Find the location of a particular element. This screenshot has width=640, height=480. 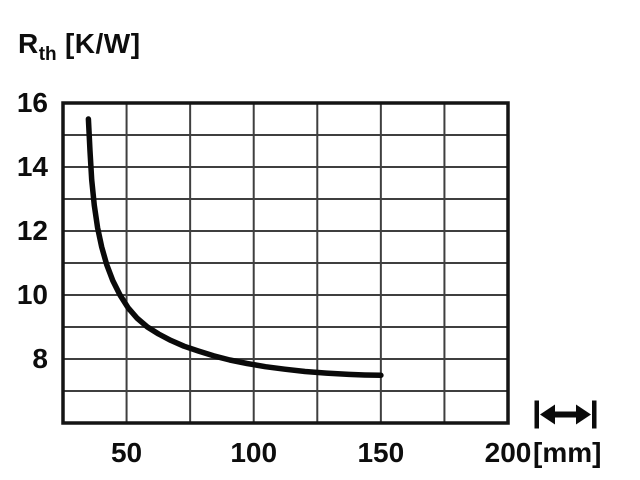

y-tick-label: 8 is located at coordinates (40, 358).